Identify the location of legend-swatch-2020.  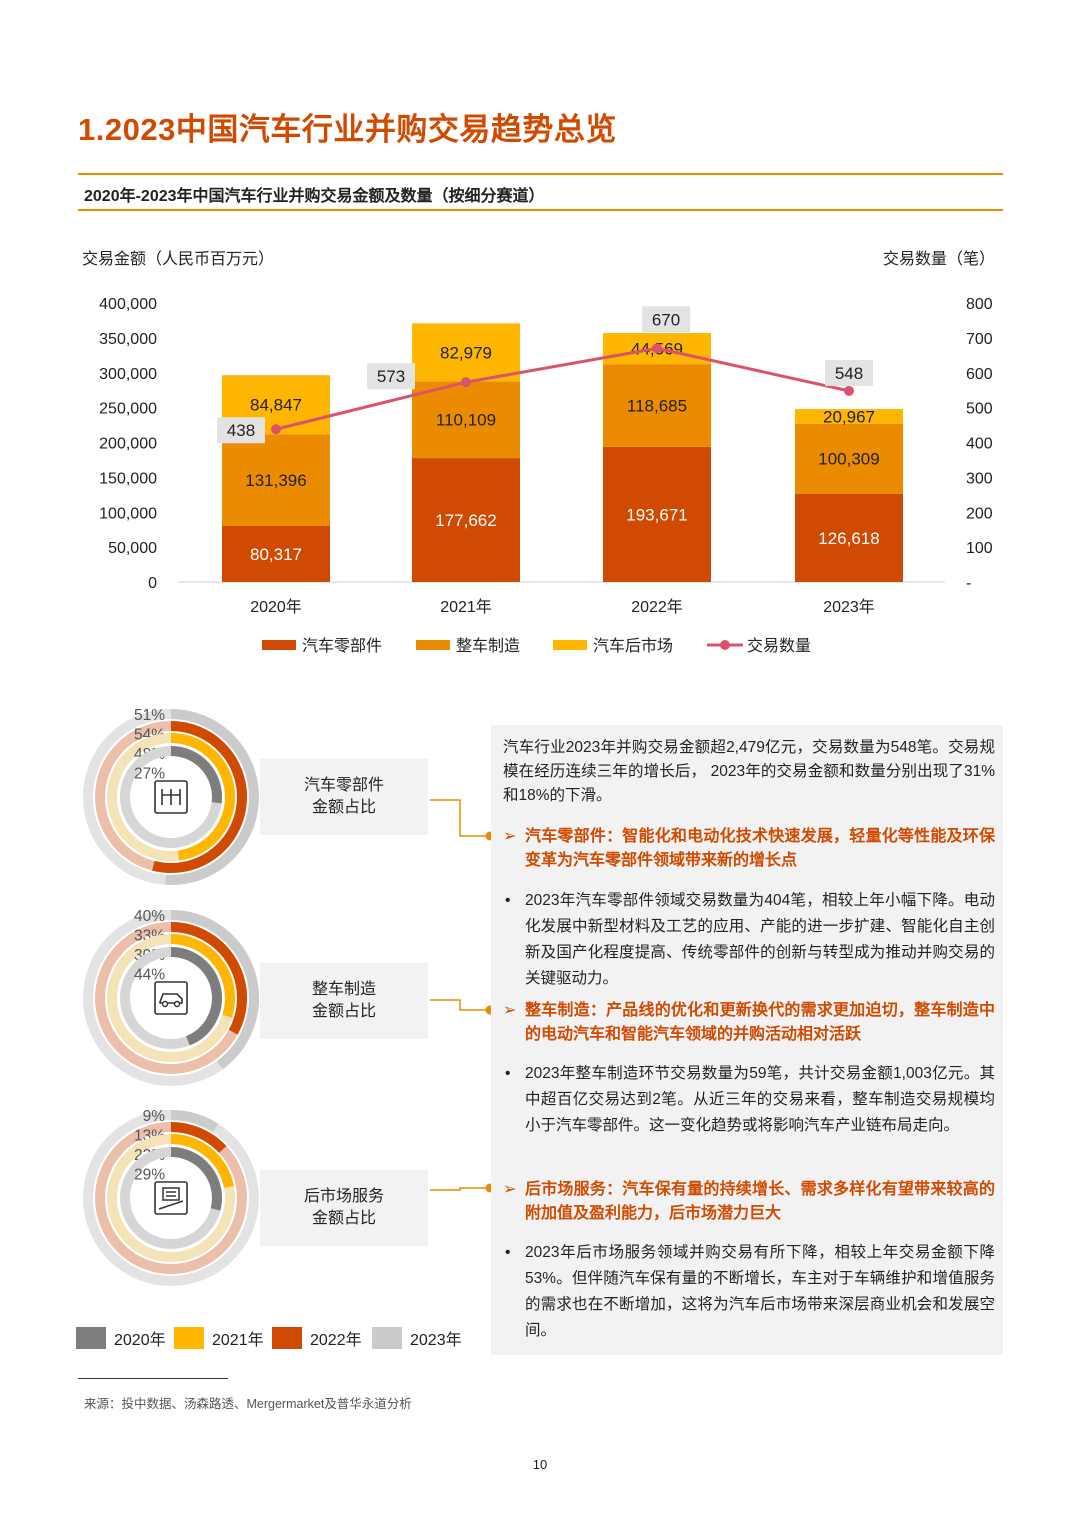
(91, 1338).